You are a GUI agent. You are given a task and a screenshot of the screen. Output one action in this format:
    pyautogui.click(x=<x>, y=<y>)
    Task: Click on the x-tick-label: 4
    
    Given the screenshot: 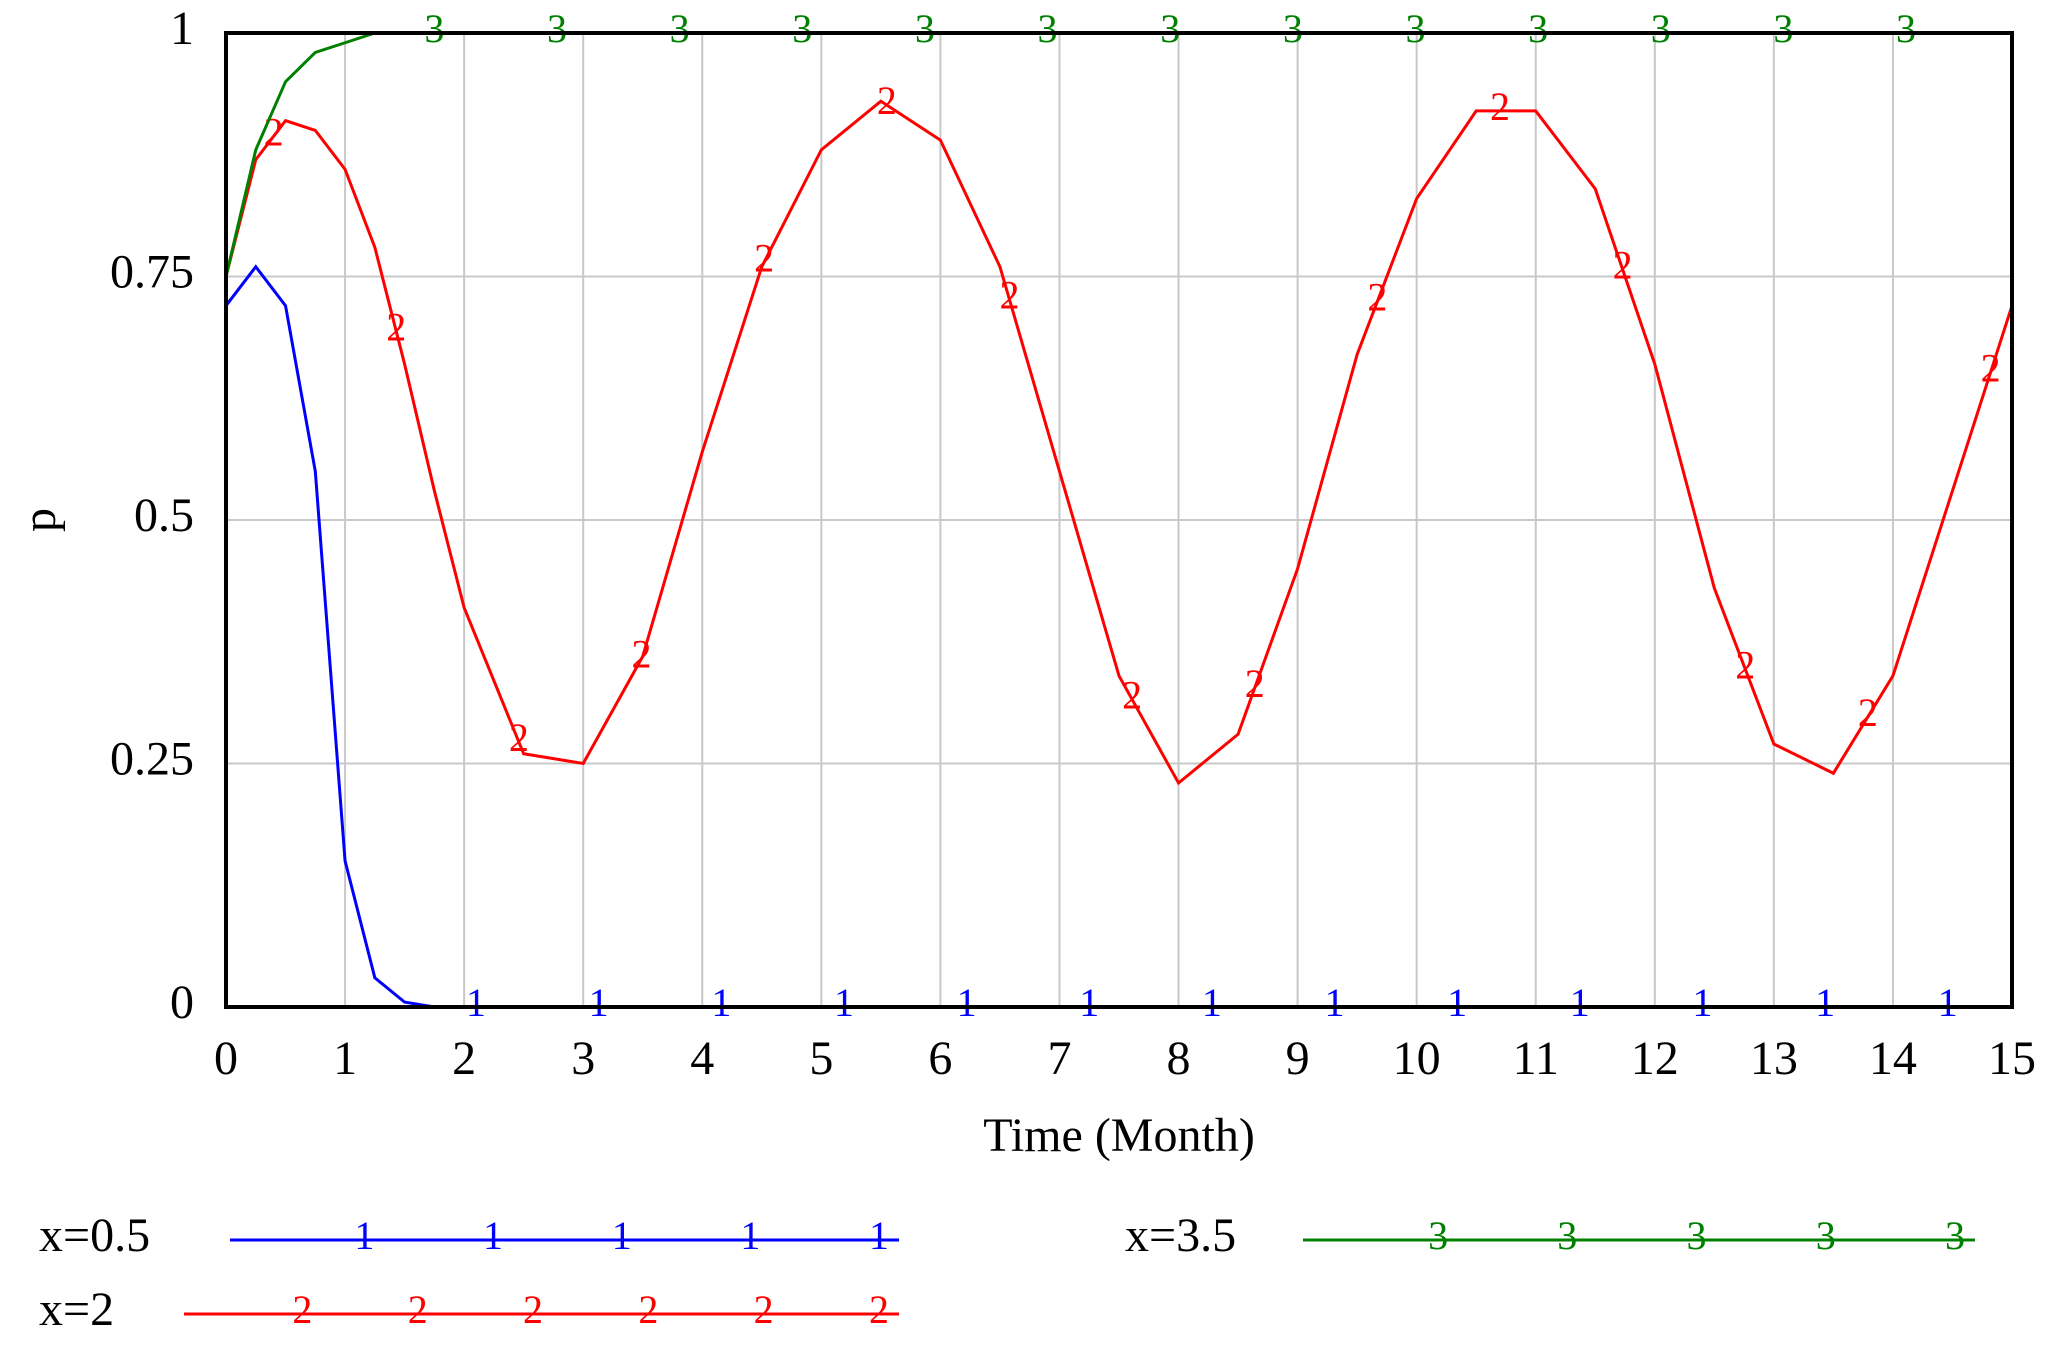 What is the action you would take?
    pyautogui.click(x=702, y=1058)
    